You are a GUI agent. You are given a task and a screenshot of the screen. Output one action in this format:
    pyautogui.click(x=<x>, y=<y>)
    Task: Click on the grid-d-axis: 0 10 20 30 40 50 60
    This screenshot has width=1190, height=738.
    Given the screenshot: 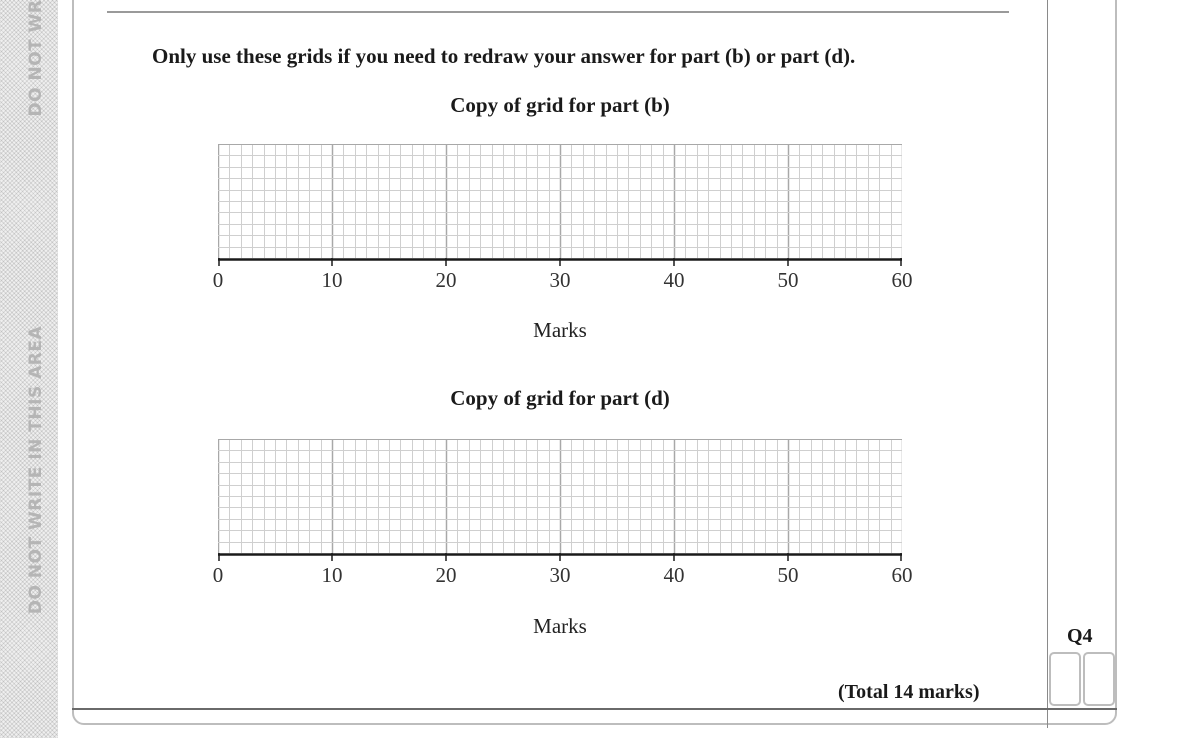 What is the action you would take?
    pyautogui.click(x=563, y=570)
    